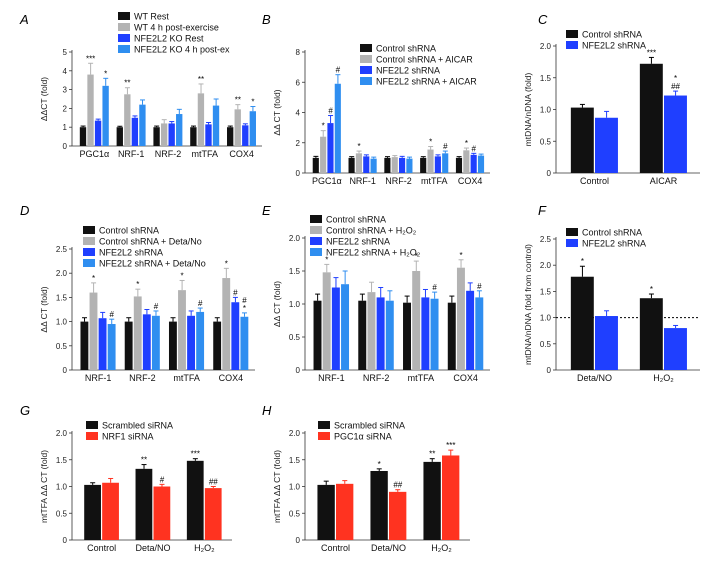 The height and width of the screenshot is (563, 722). I want to click on legend-label: NFE2L2 shRNA, so click(131, 253).